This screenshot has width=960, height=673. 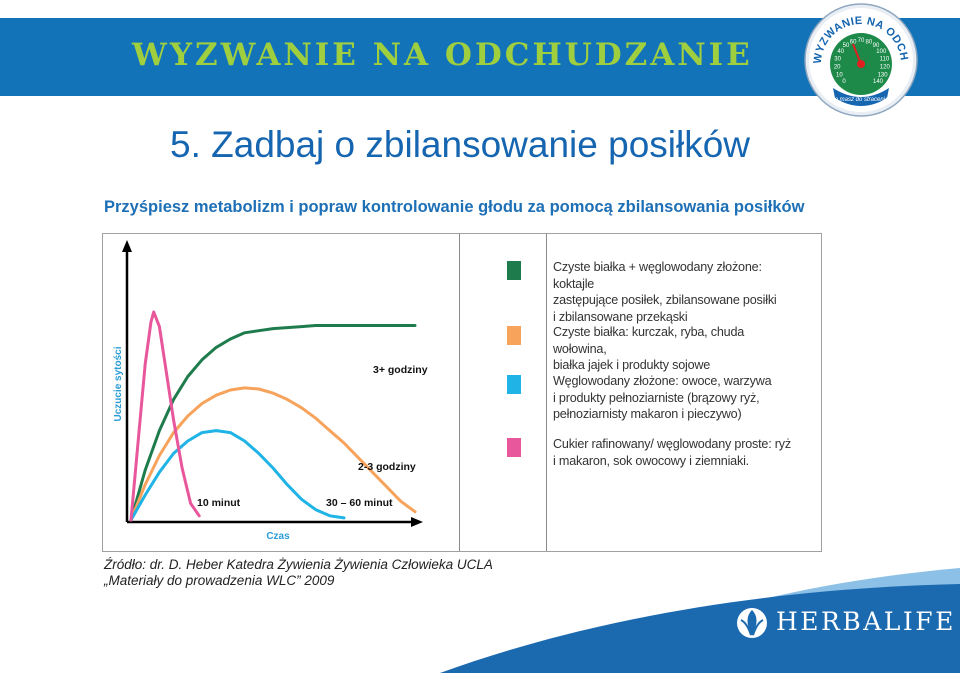 I want to click on series-layer, so click(x=273, y=416).